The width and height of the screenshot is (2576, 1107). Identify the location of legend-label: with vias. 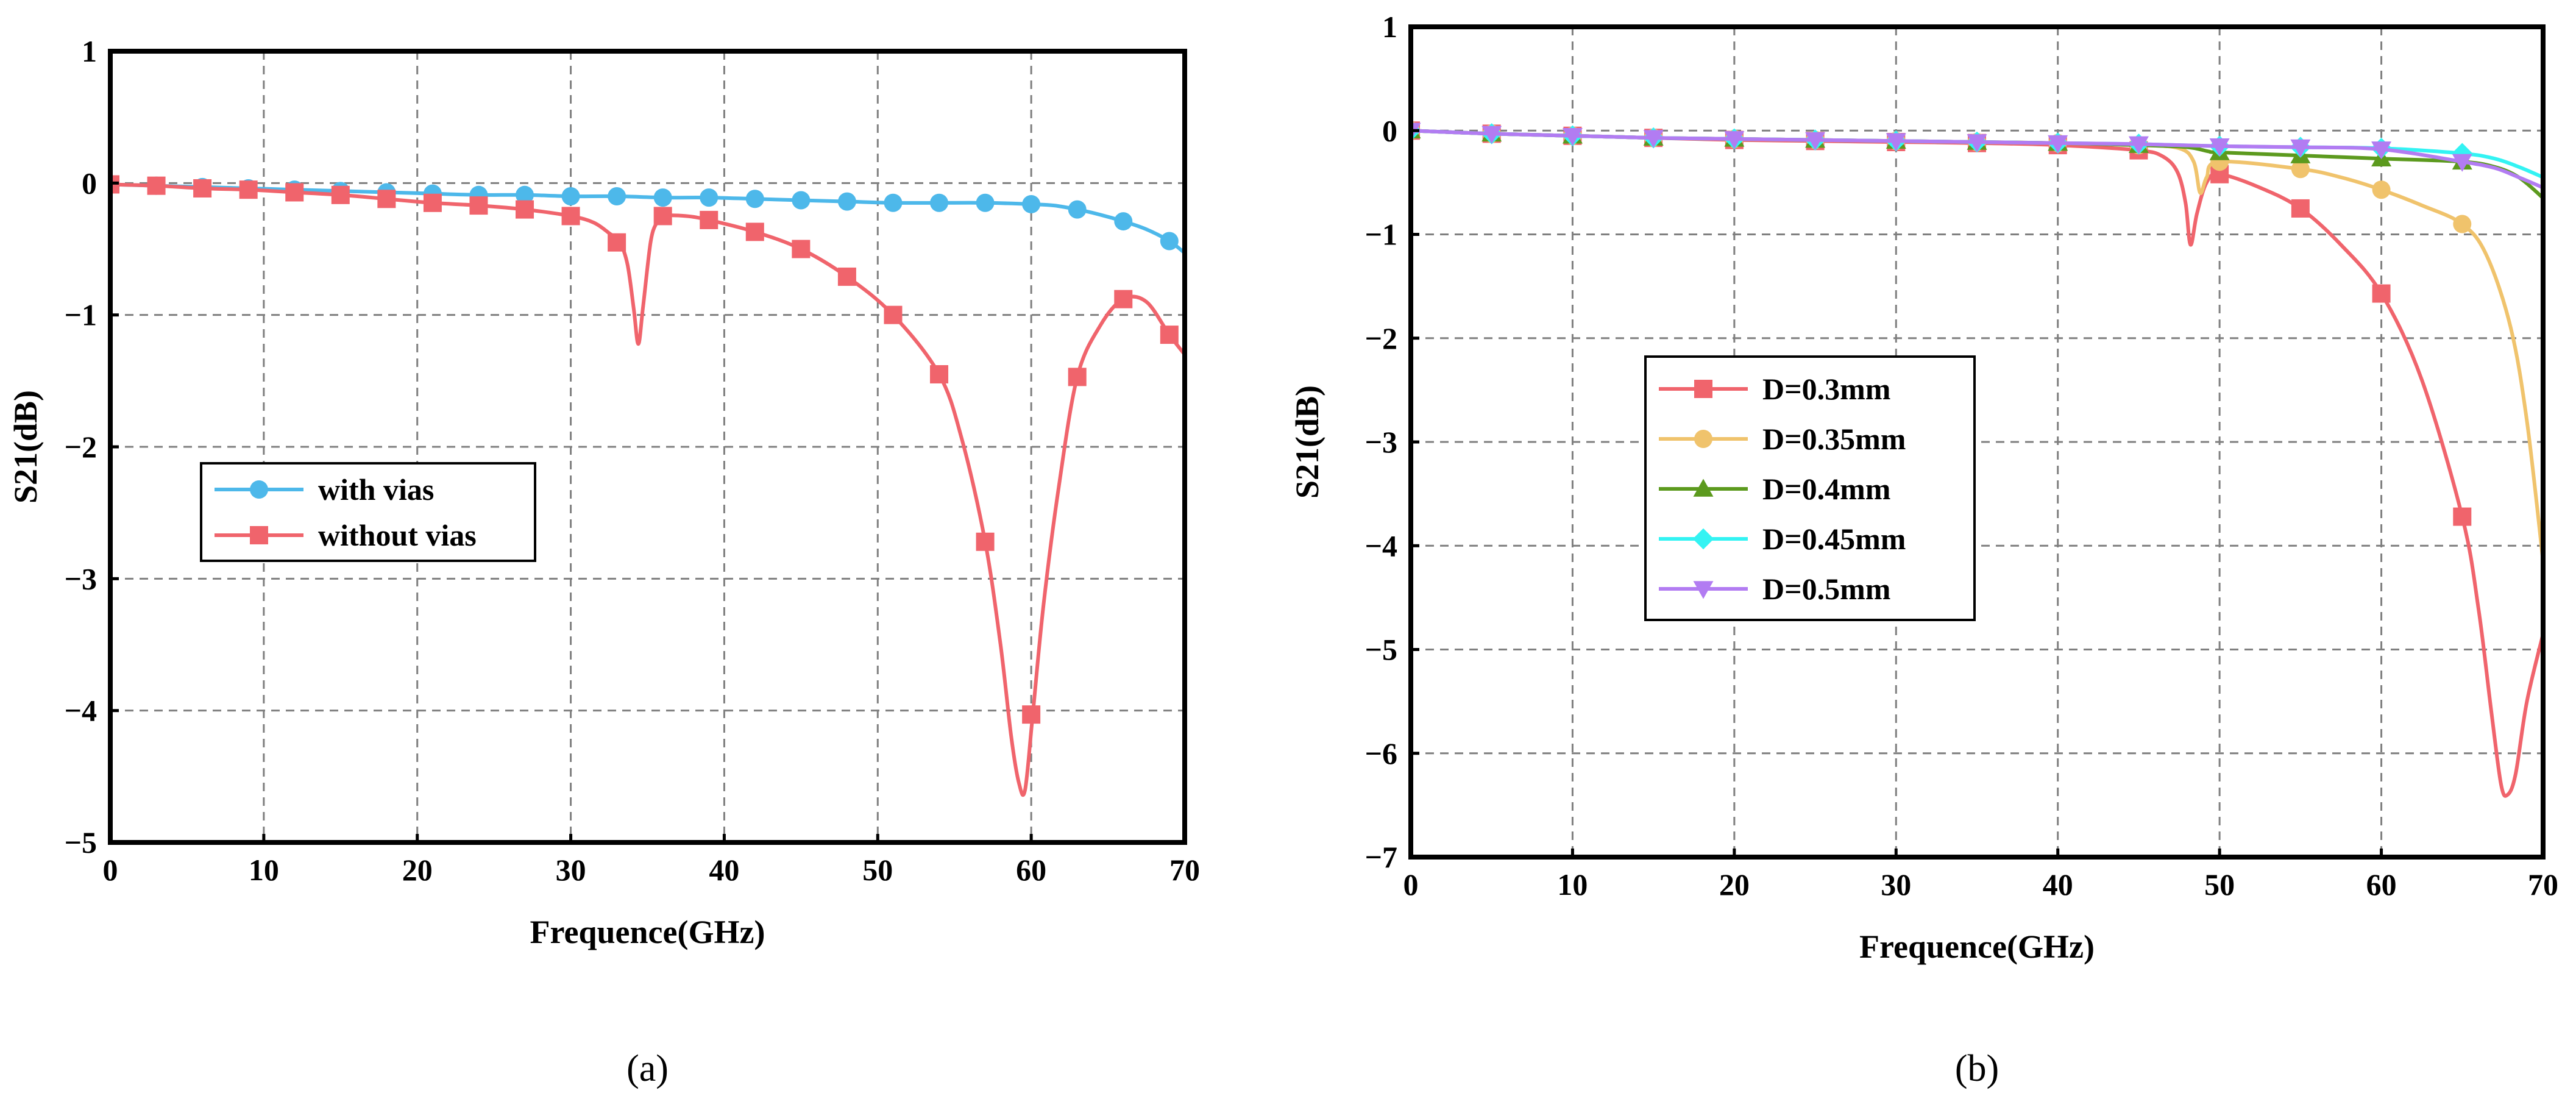
(376, 489).